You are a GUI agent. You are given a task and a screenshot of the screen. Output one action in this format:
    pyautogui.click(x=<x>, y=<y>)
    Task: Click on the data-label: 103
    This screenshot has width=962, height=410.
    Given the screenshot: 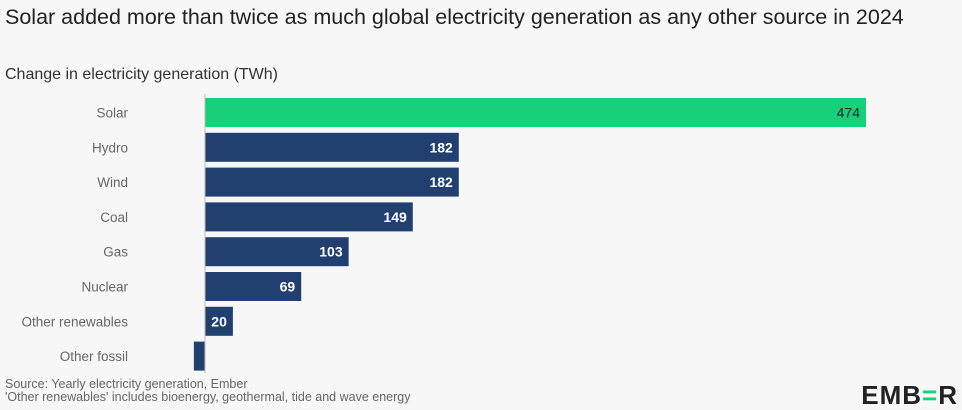 What is the action you would take?
    pyautogui.click(x=331, y=252)
    